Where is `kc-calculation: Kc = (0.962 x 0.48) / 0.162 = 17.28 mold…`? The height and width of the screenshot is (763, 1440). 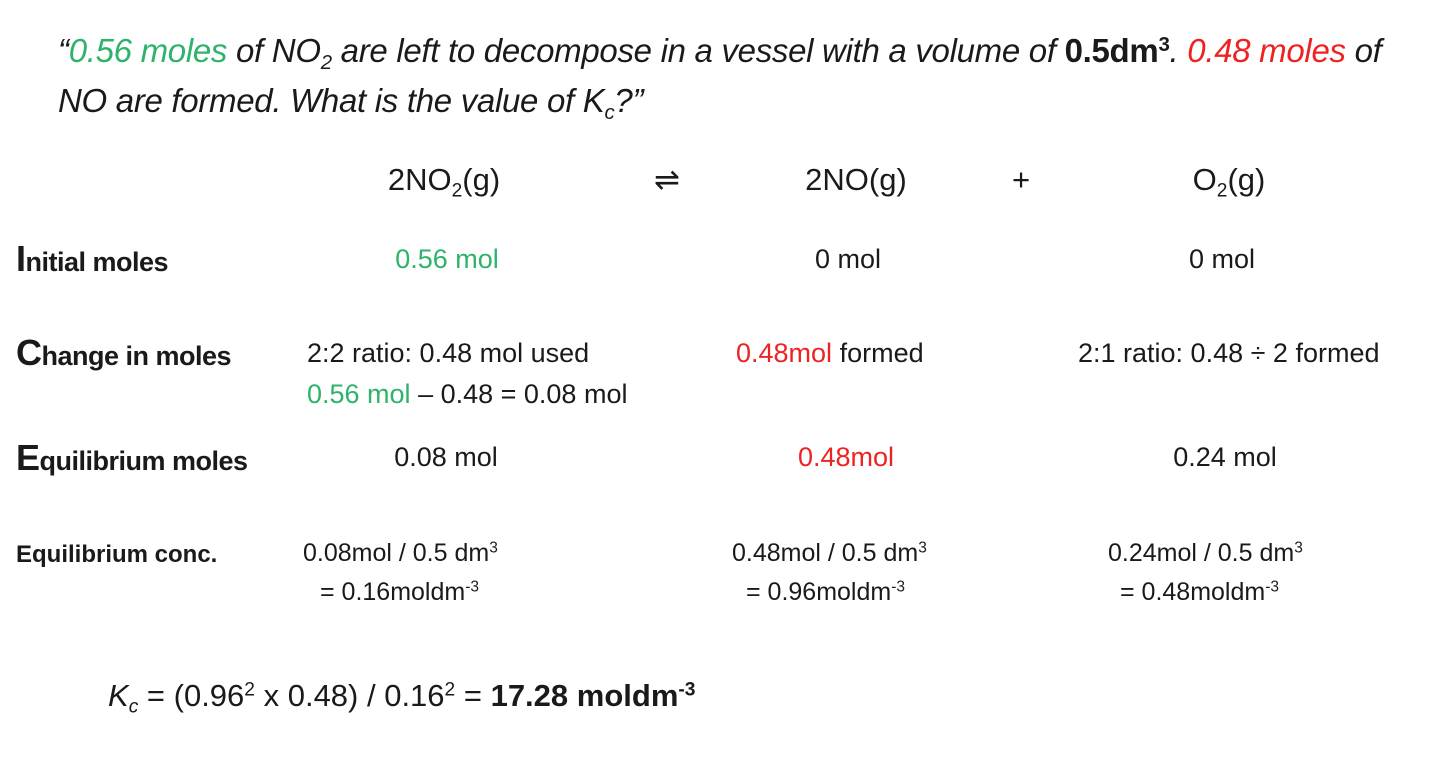 kc-calculation: Kc = (0.962 x 0.48) / 0.162 = 17.28 mold… is located at coordinates (402, 697).